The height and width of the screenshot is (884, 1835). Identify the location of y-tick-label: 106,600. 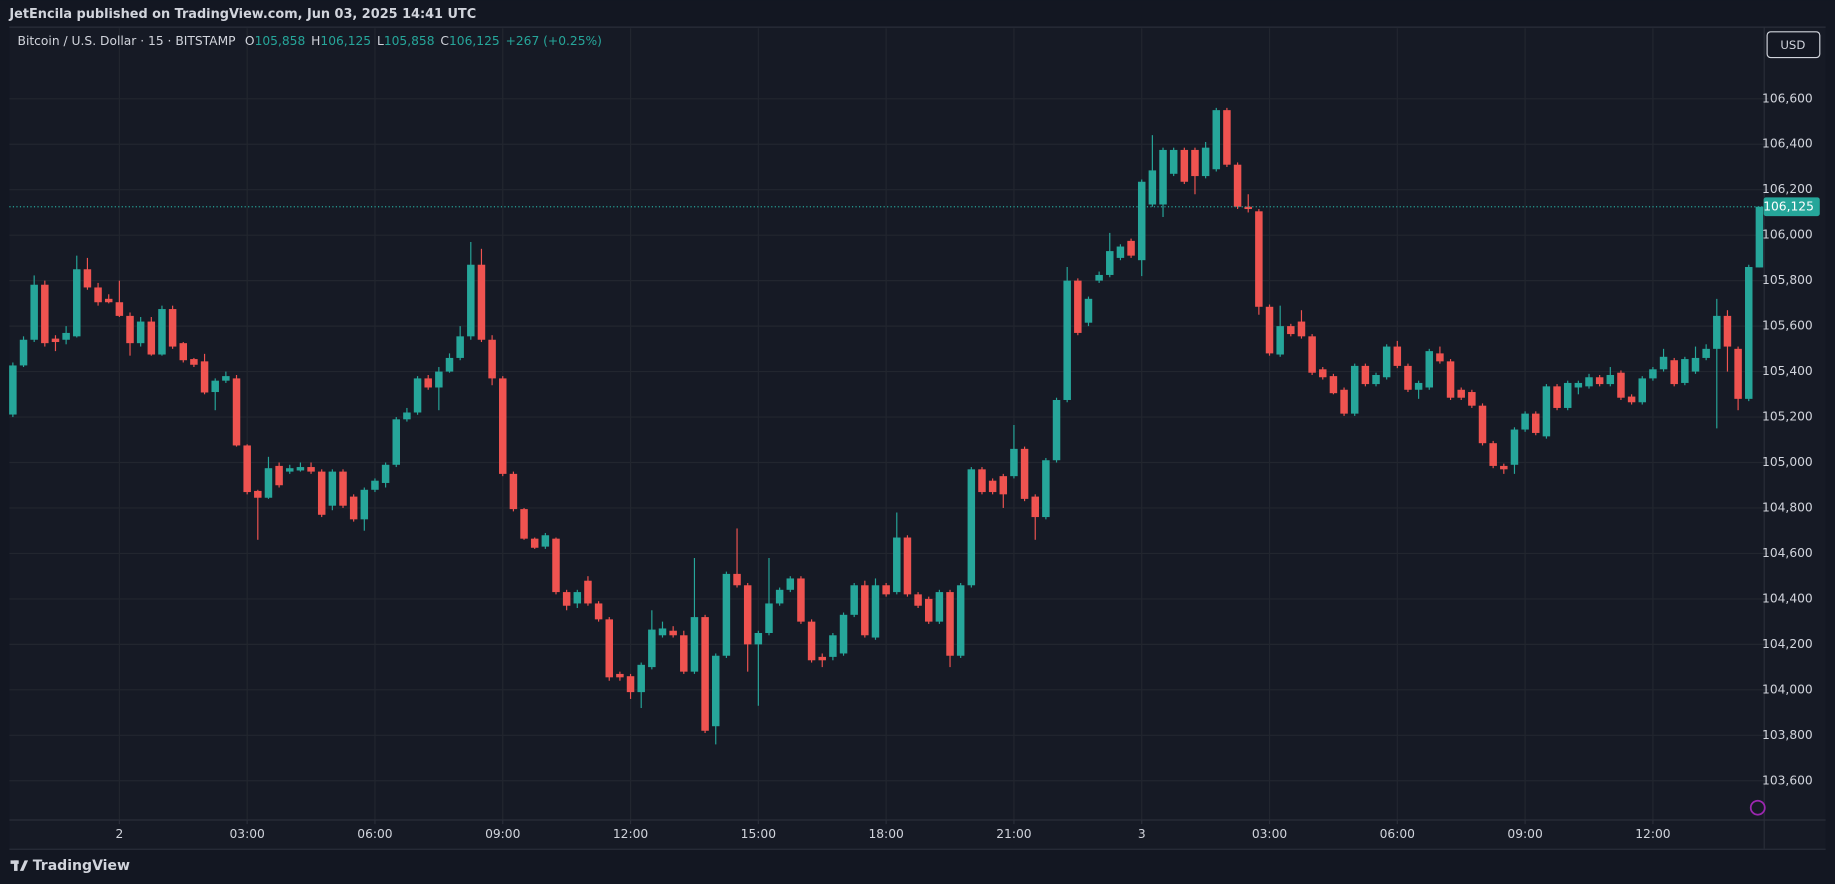
(1787, 98).